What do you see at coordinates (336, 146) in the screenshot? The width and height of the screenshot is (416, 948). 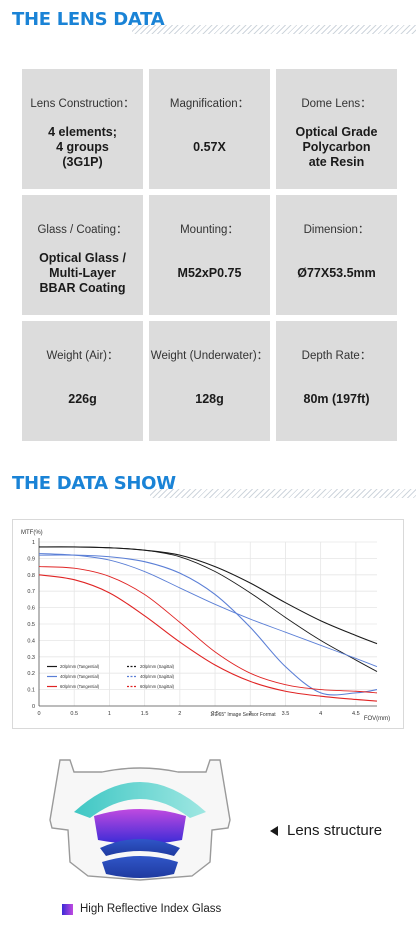 I see `spec-value: Optical Grade Polycarbon ate Resin` at bounding box center [336, 146].